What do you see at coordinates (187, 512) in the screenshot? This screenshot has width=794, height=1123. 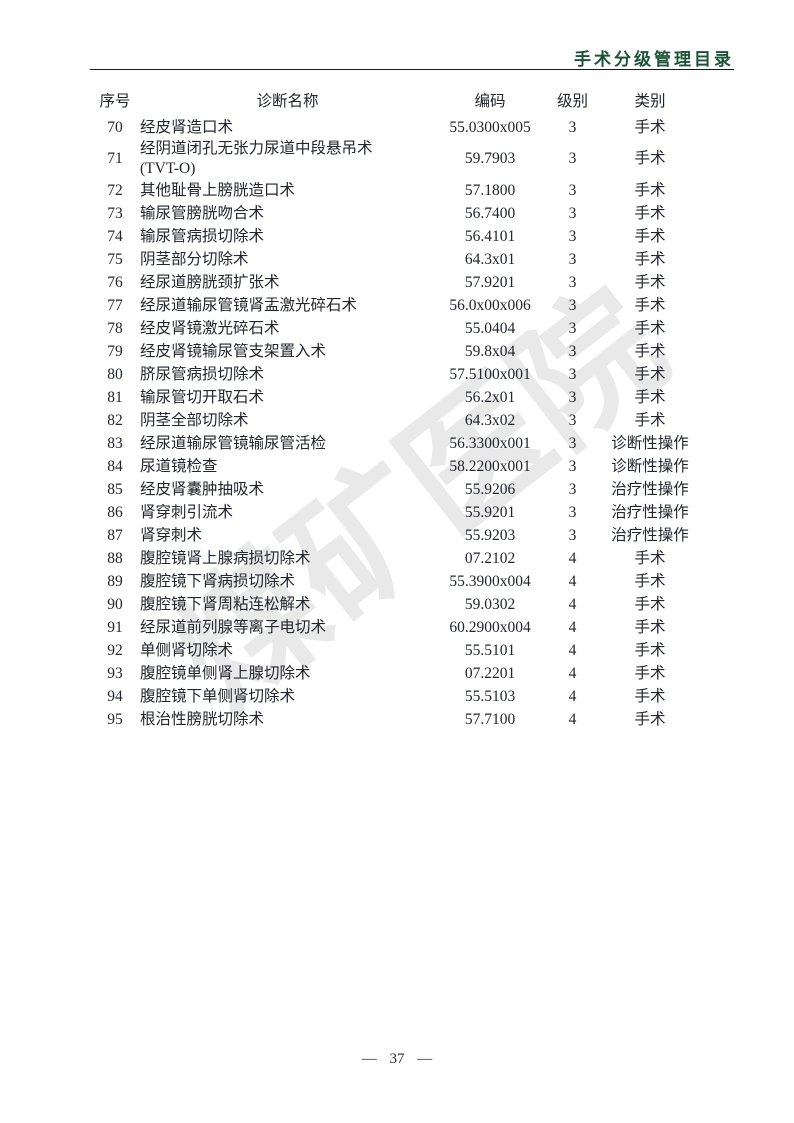 I see `row-name: 肾穿刺引流术` at bounding box center [187, 512].